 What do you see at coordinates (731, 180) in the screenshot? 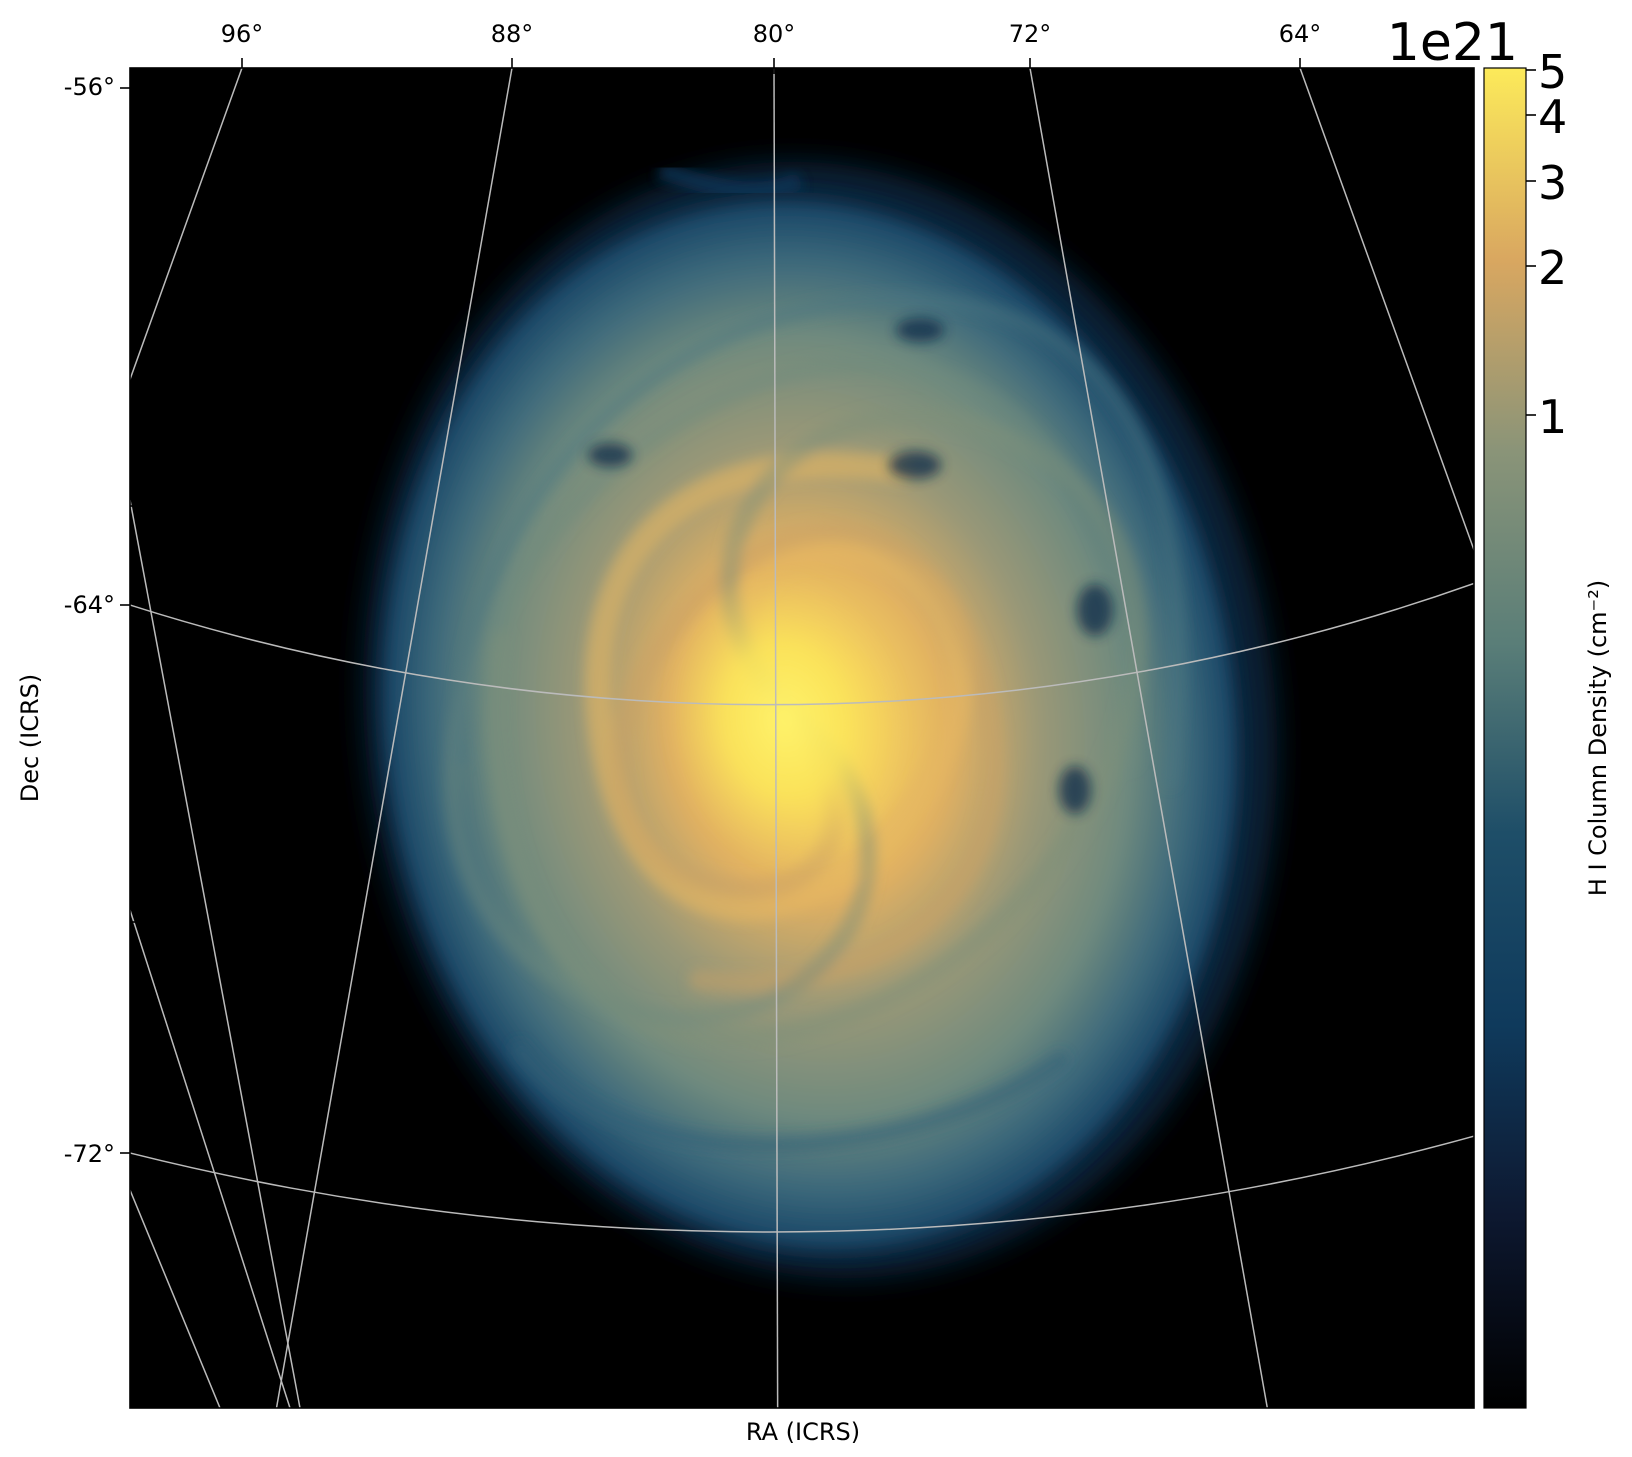
I see `top-streamer` at bounding box center [731, 180].